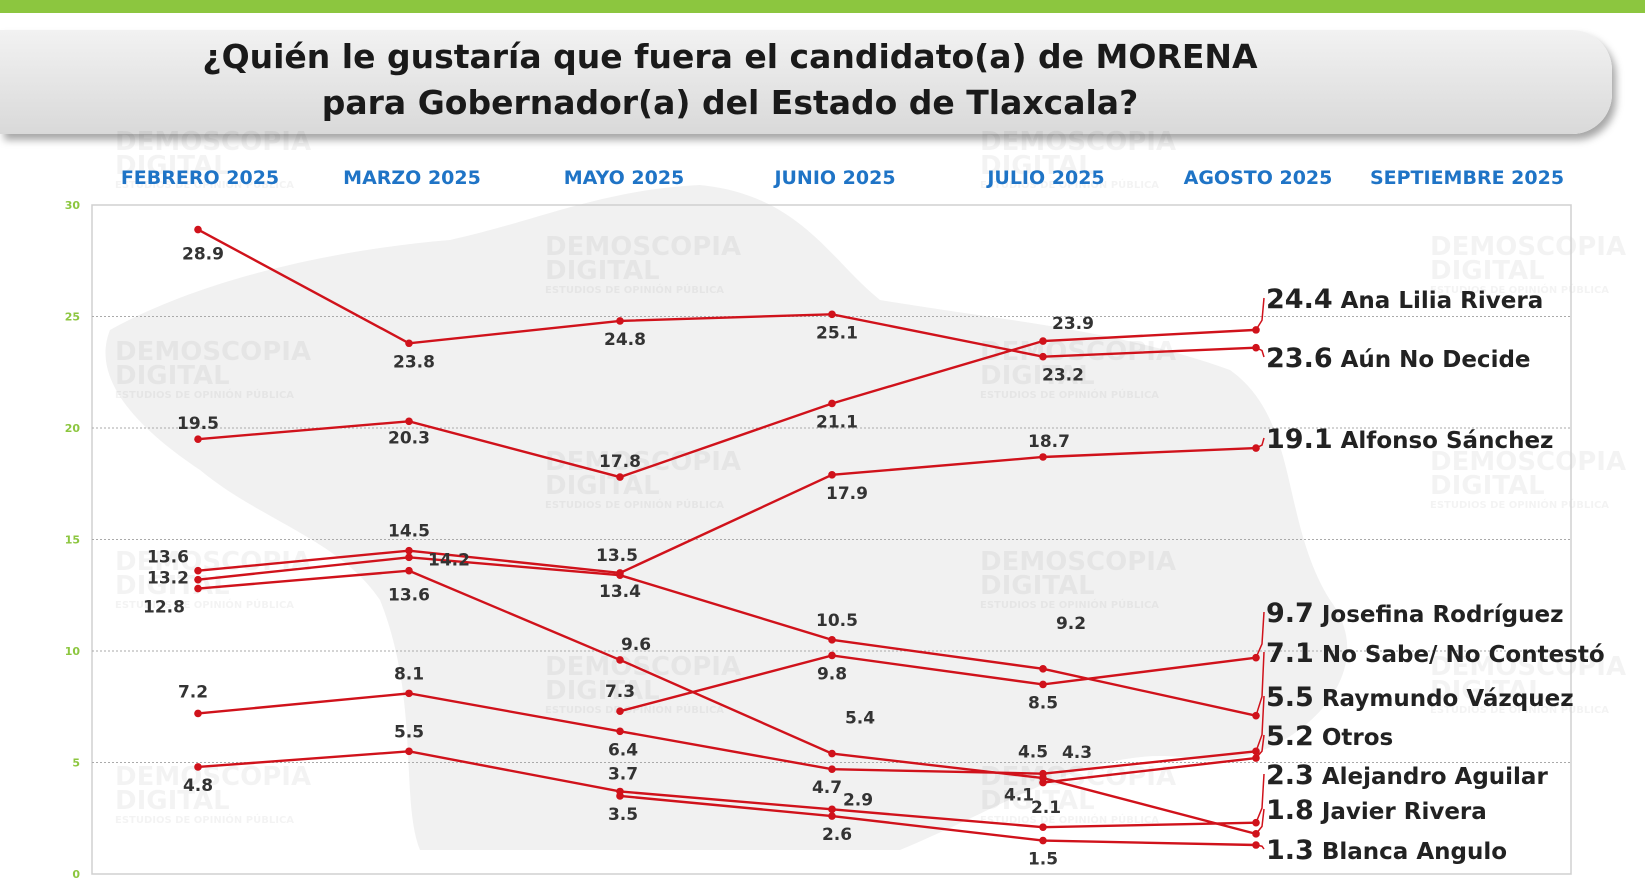  Describe the element at coordinates (822, 6) in the screenshot. I see `top-accent-bar` at that location.